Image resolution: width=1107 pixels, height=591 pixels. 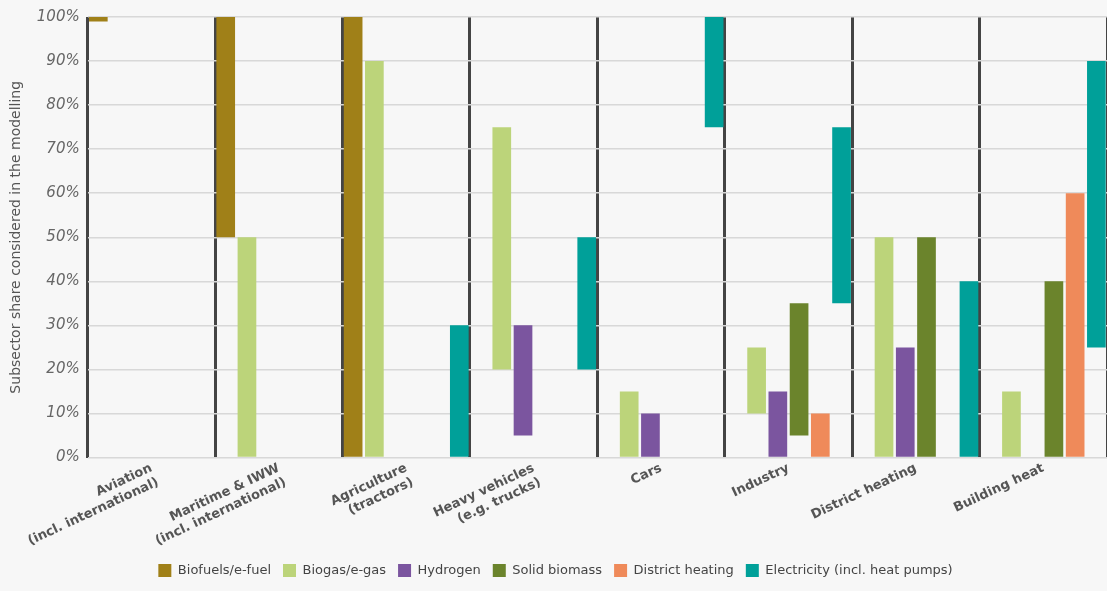 I want to click on legend-label: Solid biomass, so click(x=557, y=569).